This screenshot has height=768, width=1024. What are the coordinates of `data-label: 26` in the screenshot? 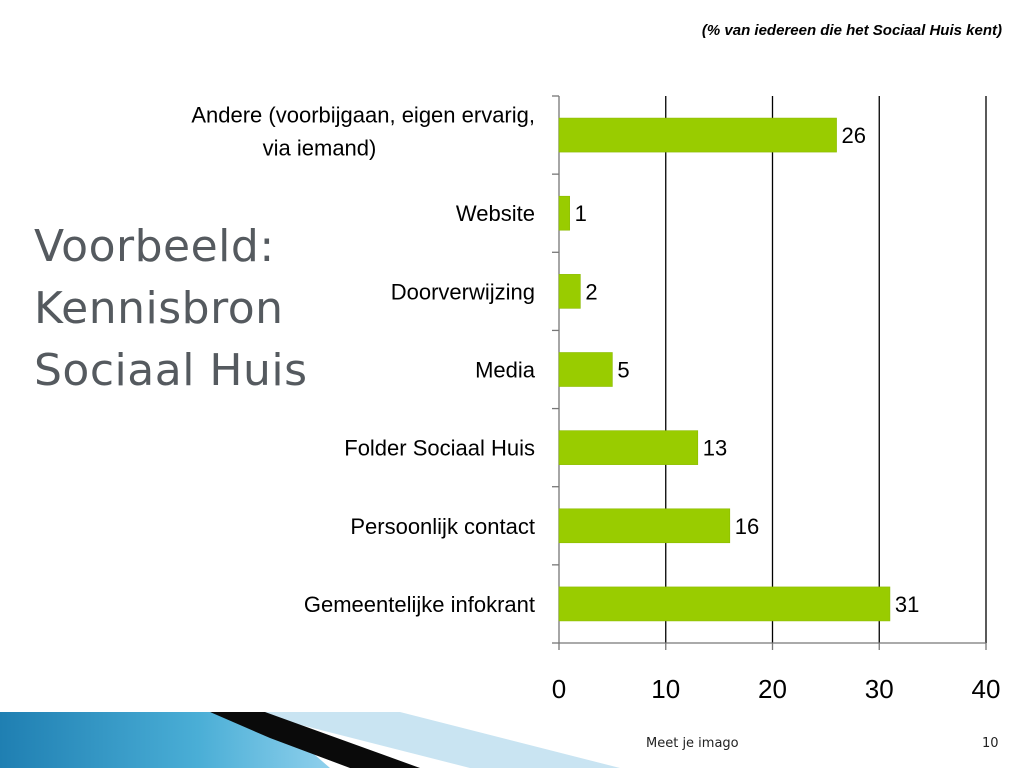 It's located at (854, 135).